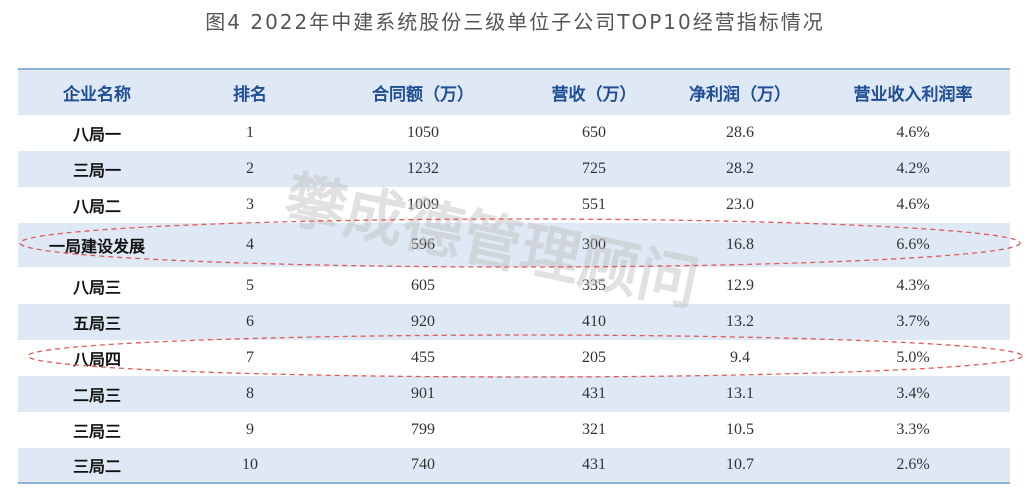 The height and width of the screenshot is (498, 1030). Describe the element at coordinates (423, 204) in the screenshot. I see `table-cell: 1009` at that location.